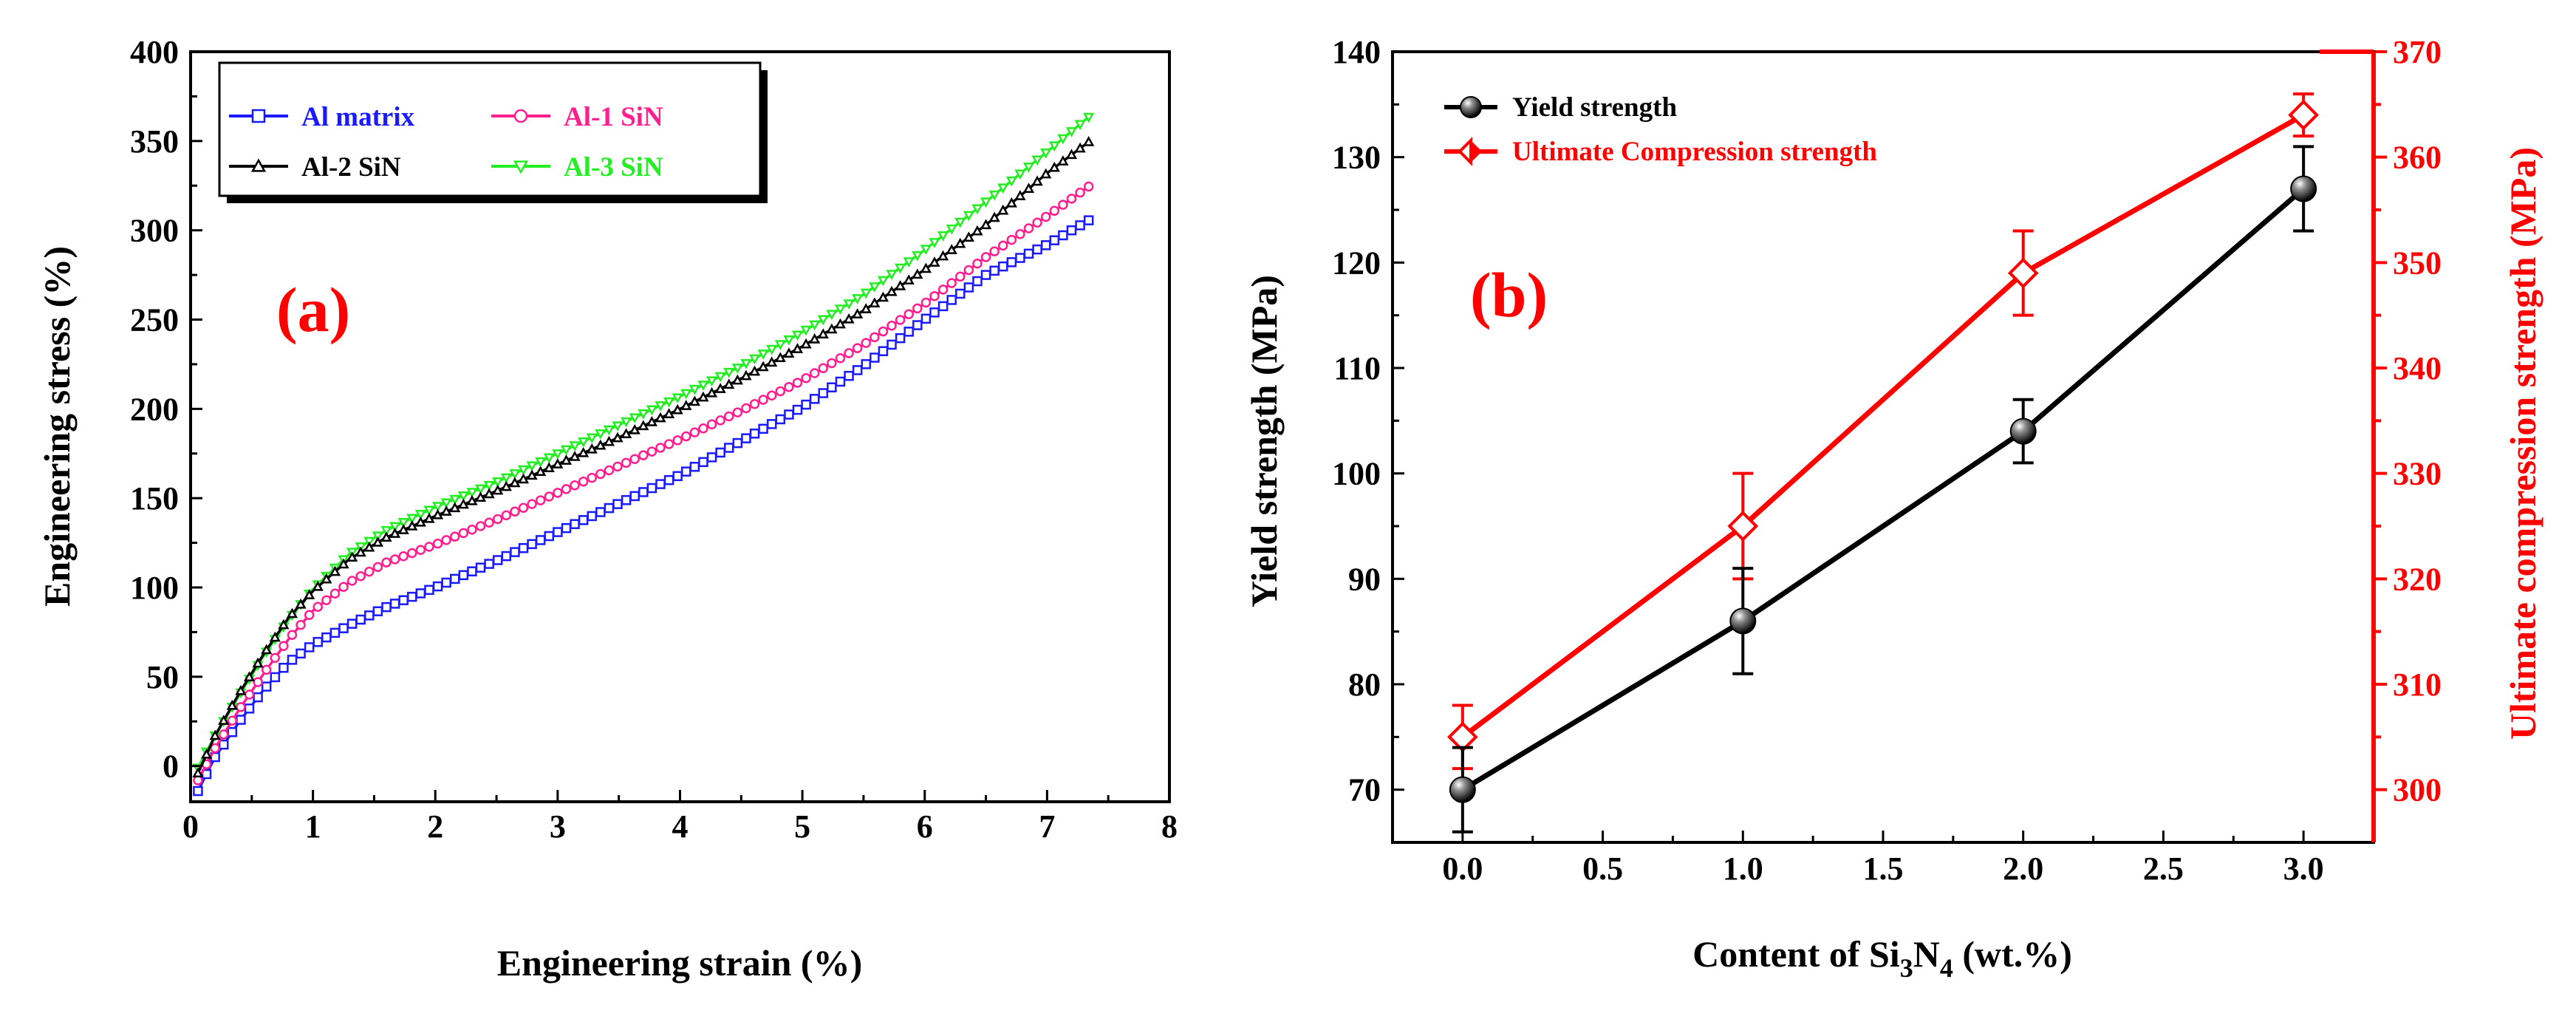 Image resolution: width=2576 pixels, height=1019 pixels. Describe the element at coordinates (2163, 869) in the screenshot. I see `x-tick-label-b: 2.5` at that location.